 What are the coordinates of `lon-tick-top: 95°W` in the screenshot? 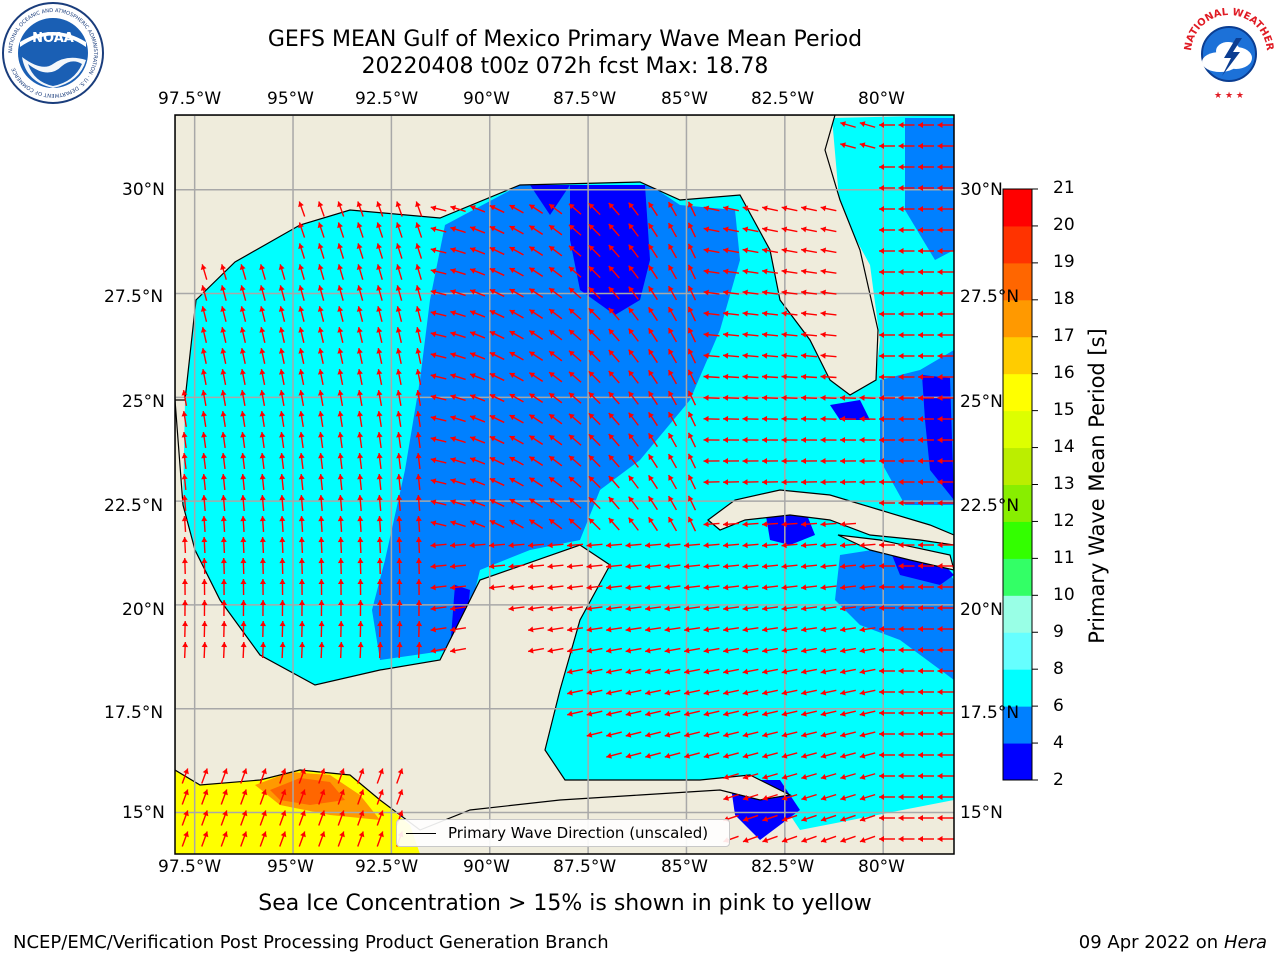 It's located at (290, 99).